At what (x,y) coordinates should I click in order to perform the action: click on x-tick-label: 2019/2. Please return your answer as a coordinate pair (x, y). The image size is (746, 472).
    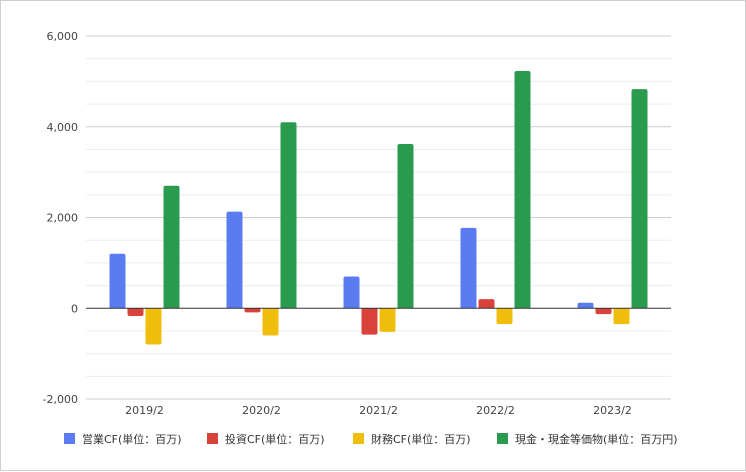
    Looking at the image, I should click on (144, 410).